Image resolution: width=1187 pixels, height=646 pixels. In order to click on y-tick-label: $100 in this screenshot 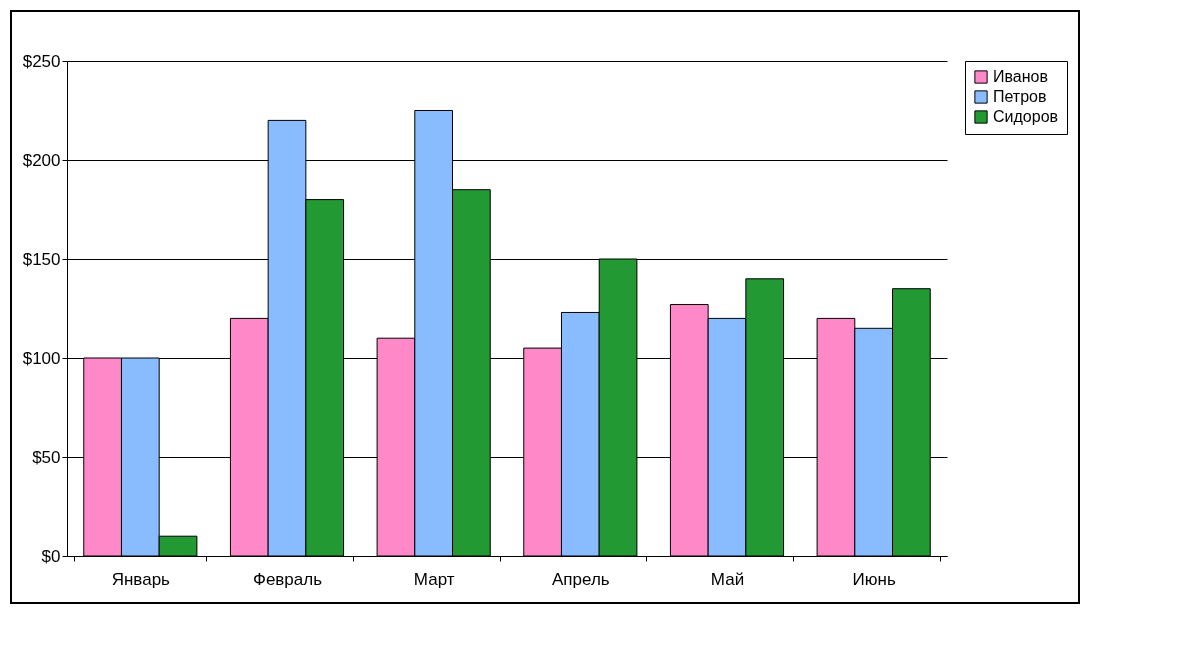, I will do `click(41, 358)`.